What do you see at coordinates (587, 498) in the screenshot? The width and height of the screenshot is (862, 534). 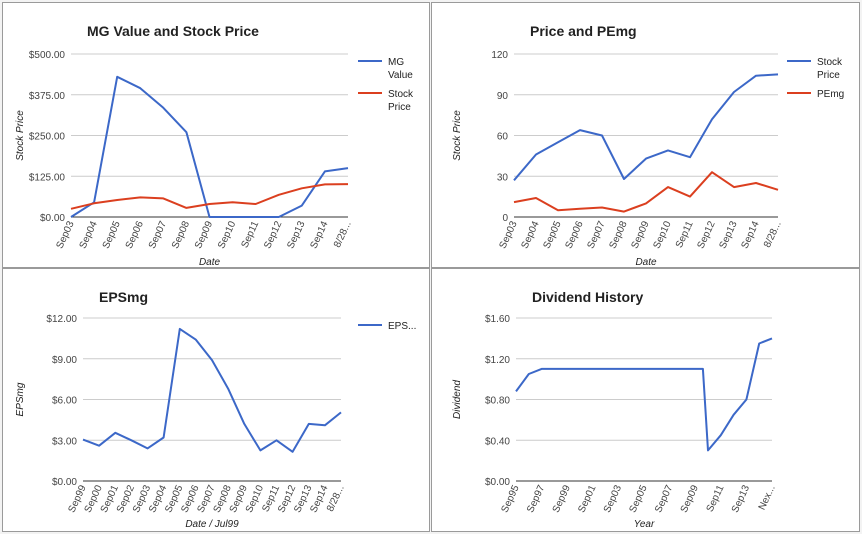 I see `x-tick-label: Sep01` at bounding box center [587, 498].